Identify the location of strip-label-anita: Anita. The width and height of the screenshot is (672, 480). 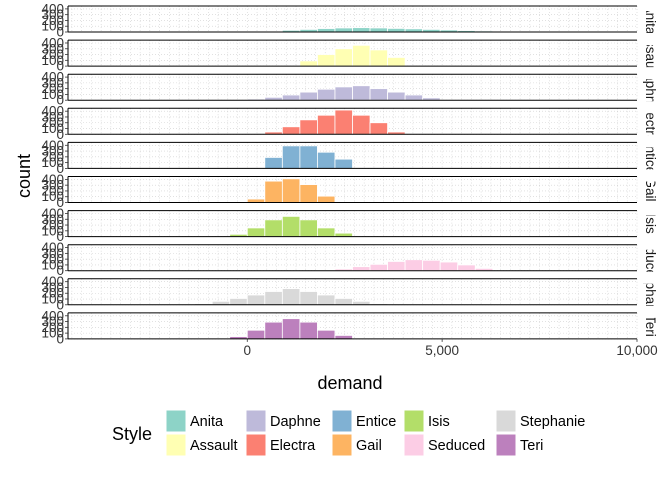
(650, 19).